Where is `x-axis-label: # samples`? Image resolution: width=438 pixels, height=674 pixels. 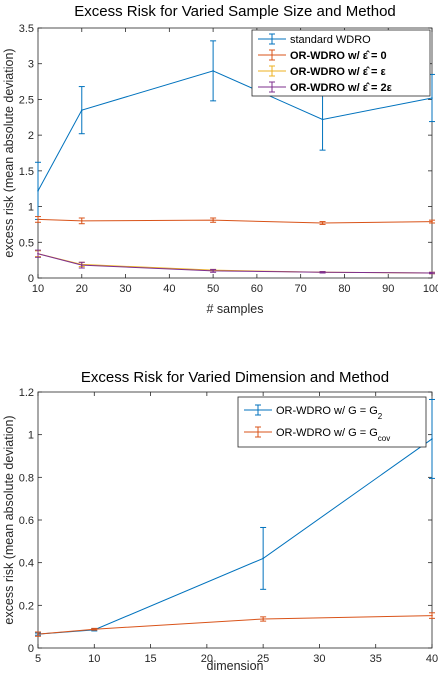
x-axis-label: # samples is located at coordinates (235, 309).